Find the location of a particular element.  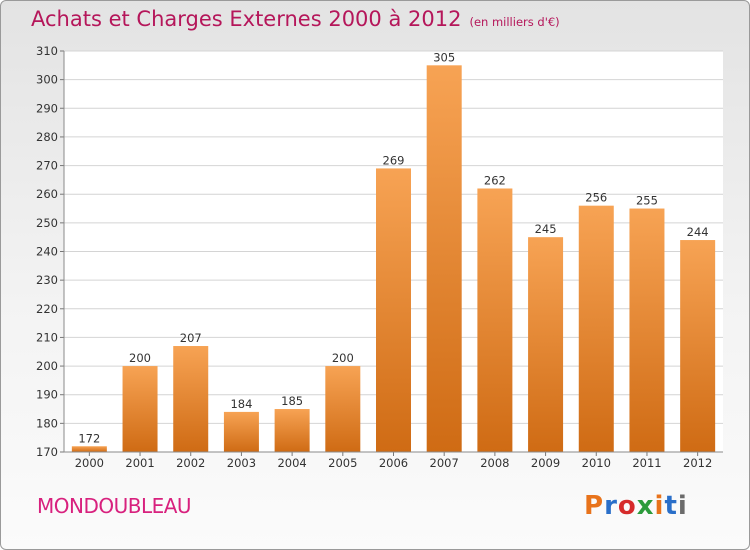

x-tick-label: 2002 is located at coordinates (190, 463).